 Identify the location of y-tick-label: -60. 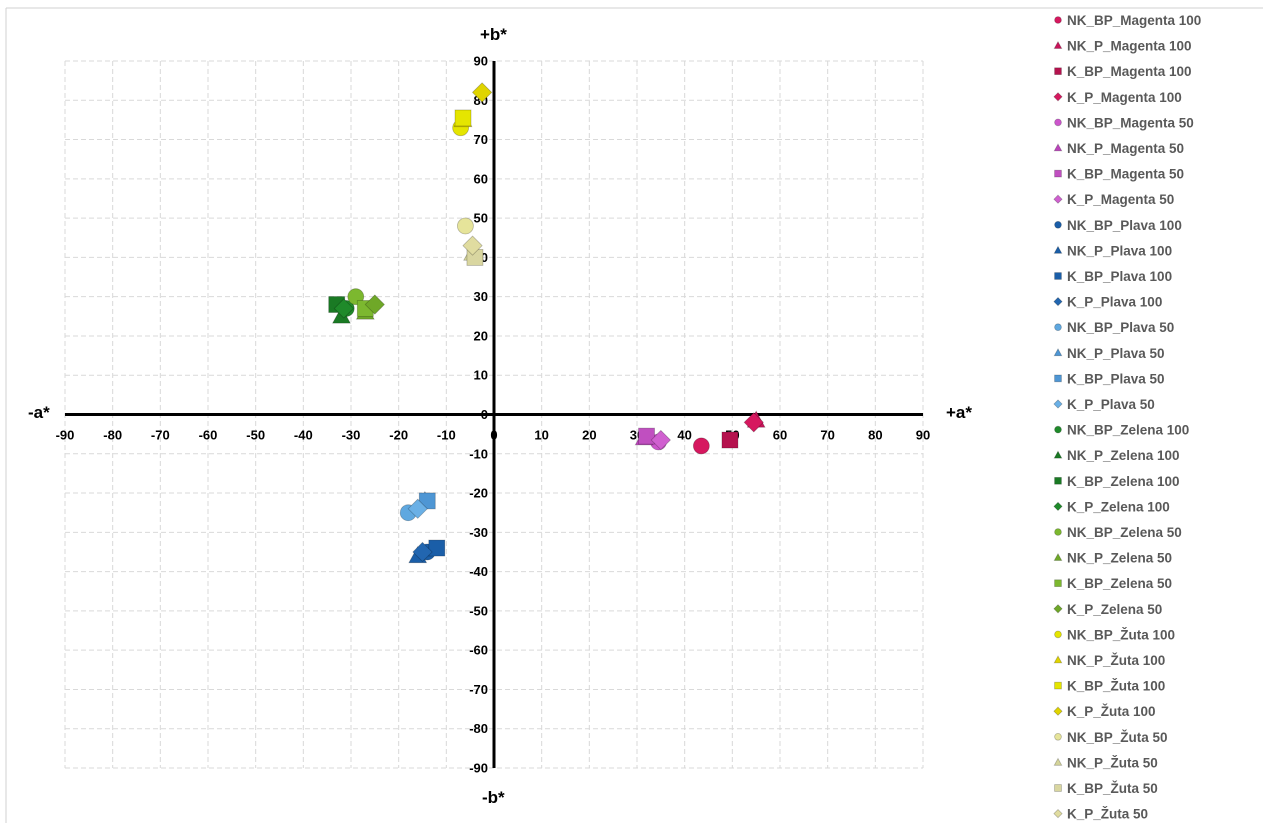
(478, 650).